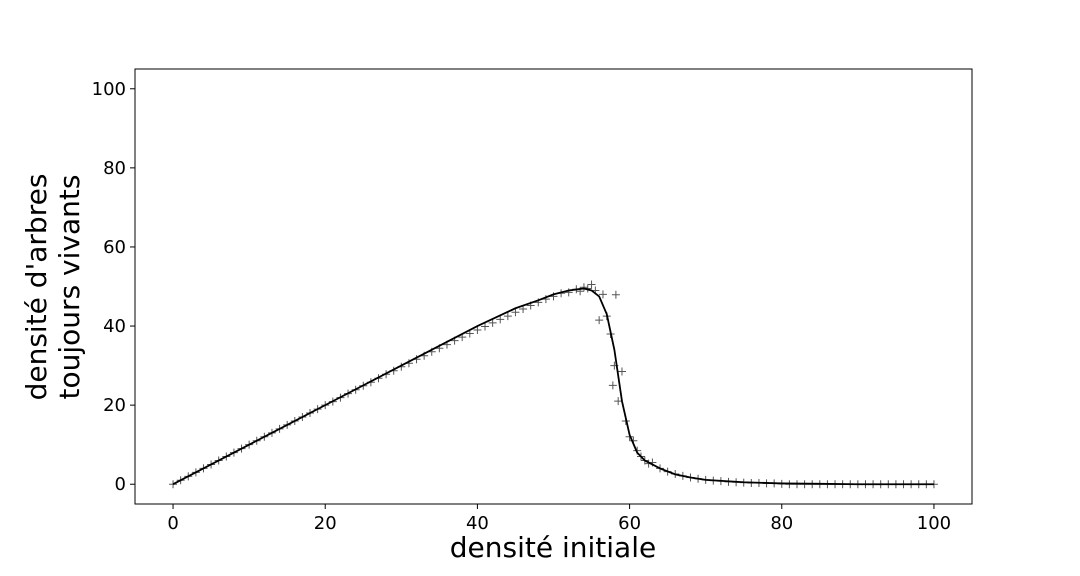  I want to click on y-tick-label: 80, so click(114, 168).